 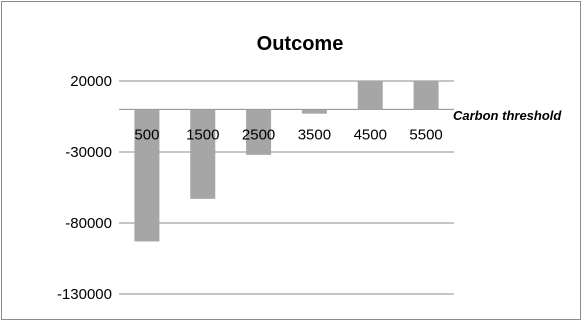 What do you see at coordinates (507, 115) in the screenshot?
I see `x-axis-title: Carbon threshold` at bounding box center [507, 115].